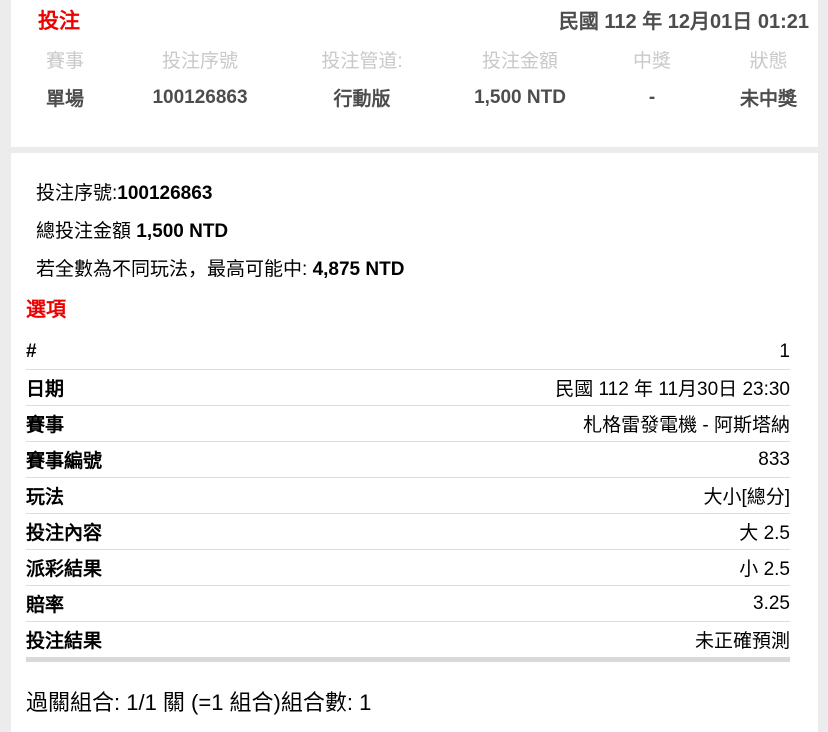 The width and height of the screenshot is (828, 732). Describe the element at coordinates (182, 231) in the screenshot. I see `total-amount-value: 1,500 NTD` at that location.